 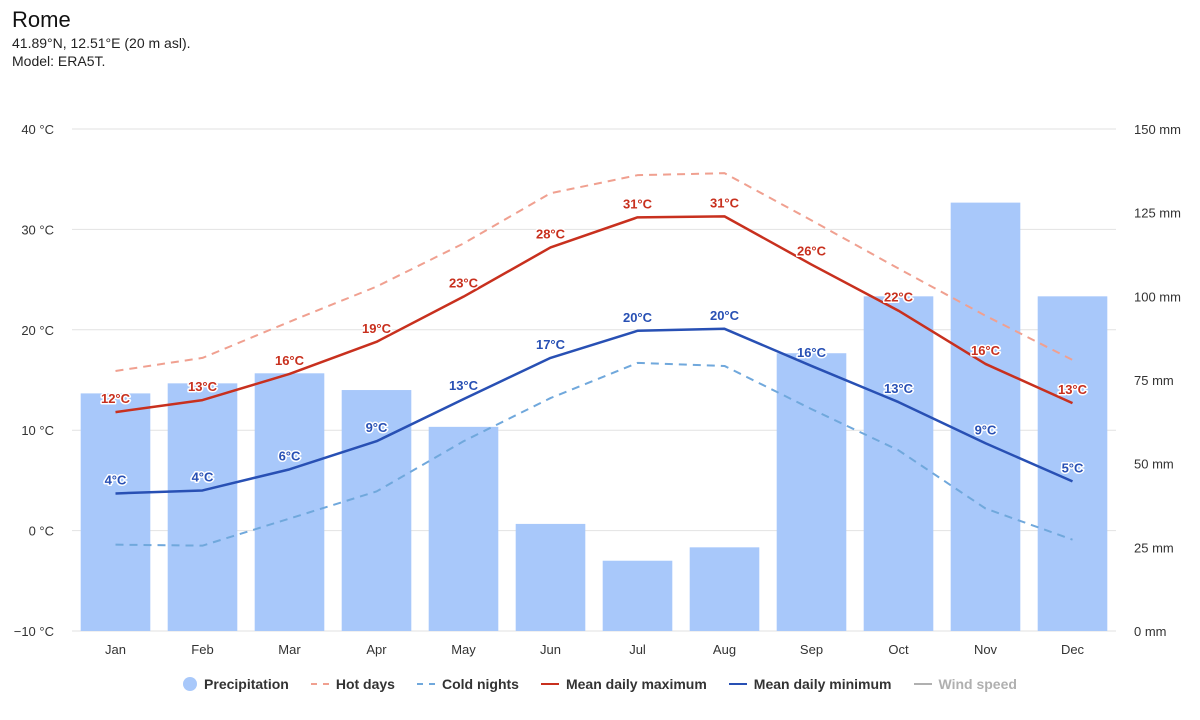 I want to click on y-left-tick-label: −10 °C, so click(x=34, y=631).